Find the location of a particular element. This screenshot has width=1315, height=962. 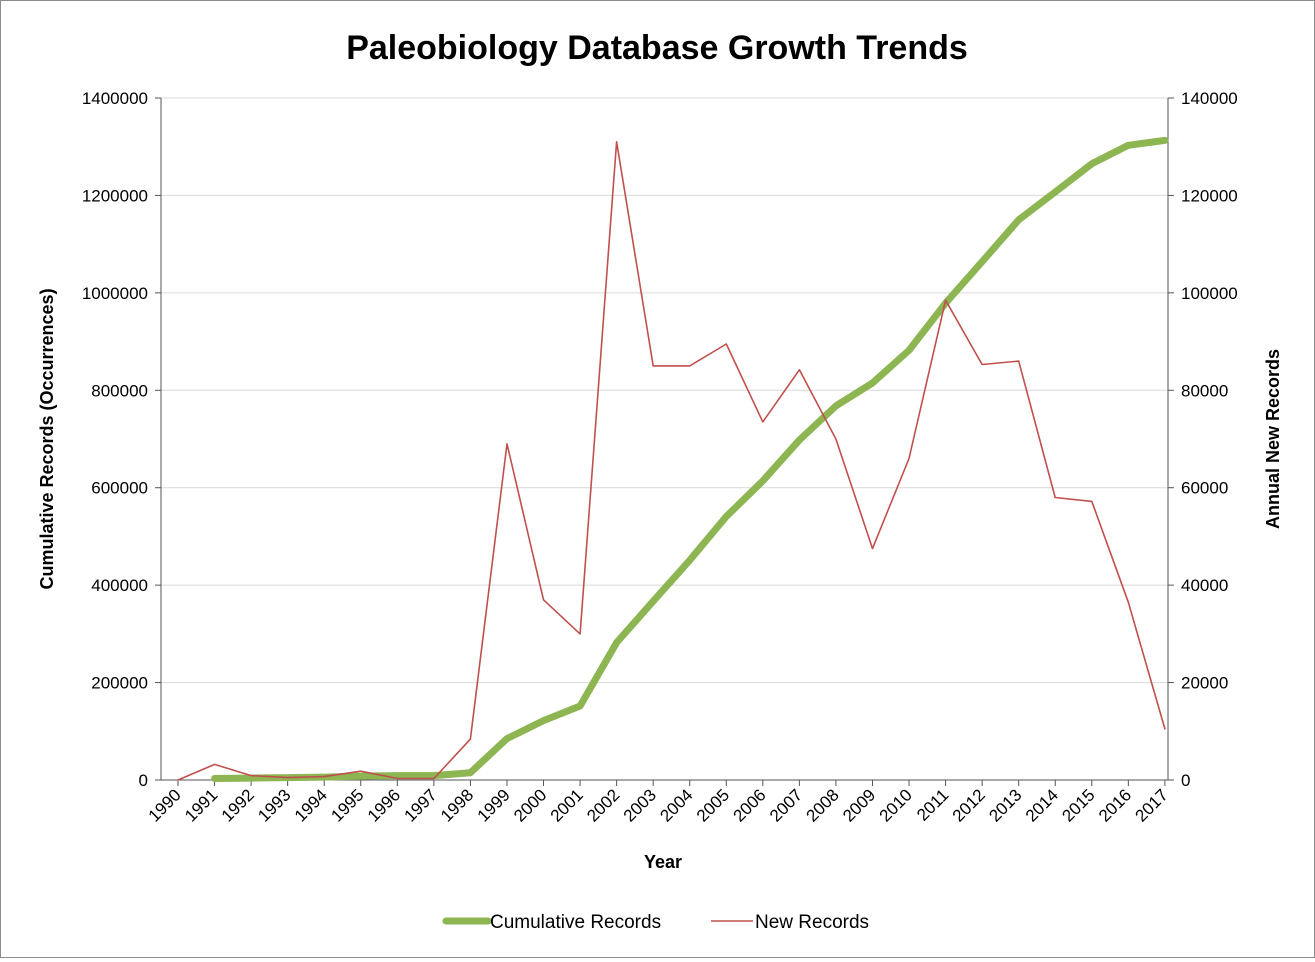

x-tick-label: 2001 is located at coordinates (567, 805).